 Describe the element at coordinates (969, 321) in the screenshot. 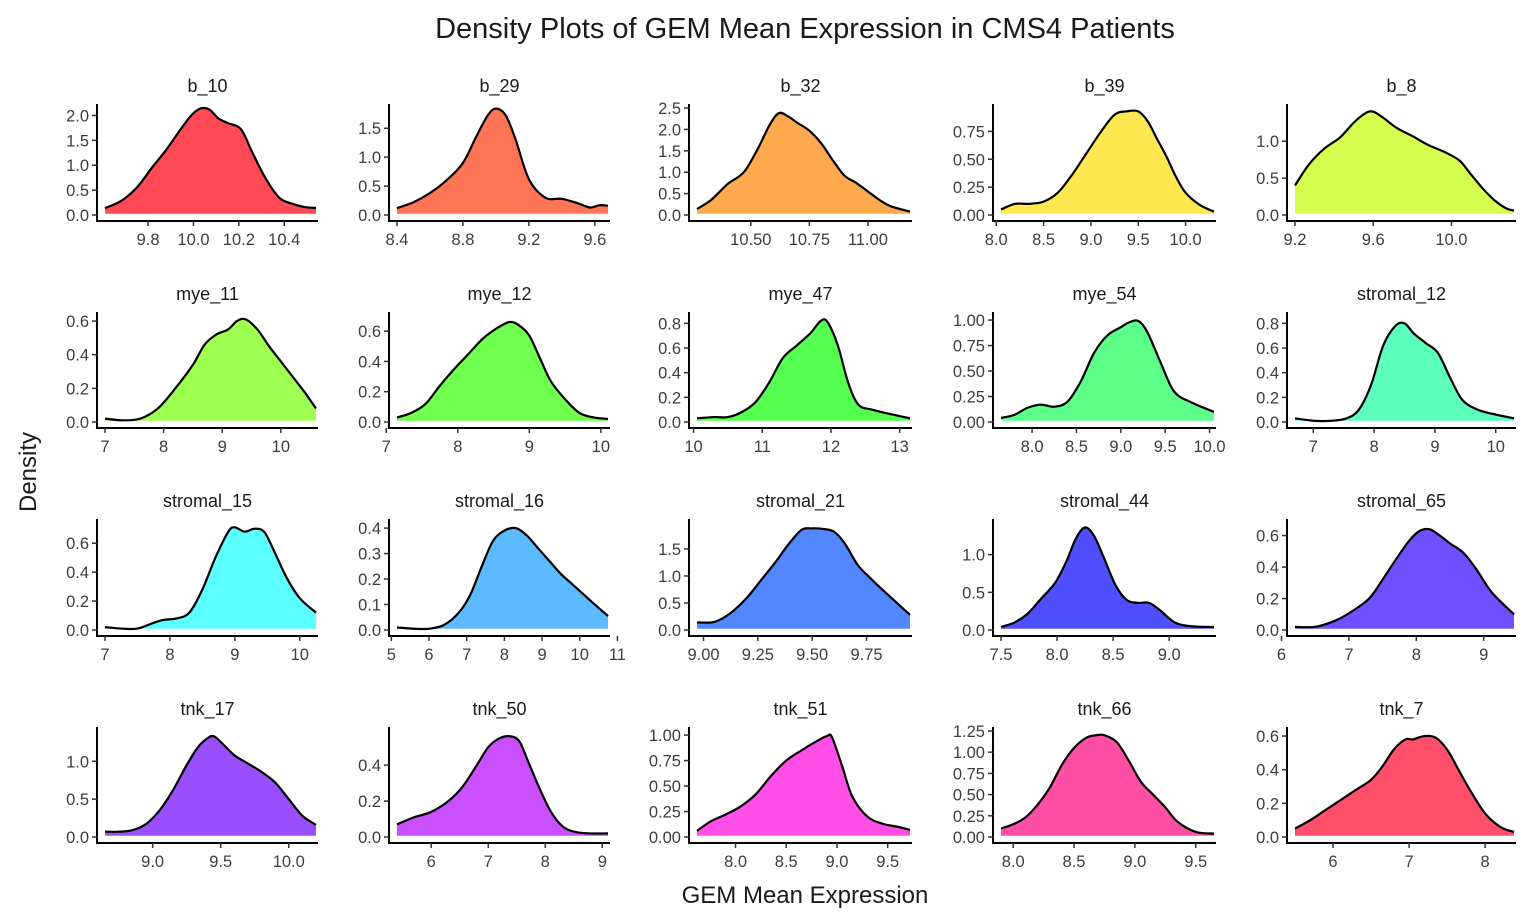

I see `y-tick-label: 1.00` at that location.